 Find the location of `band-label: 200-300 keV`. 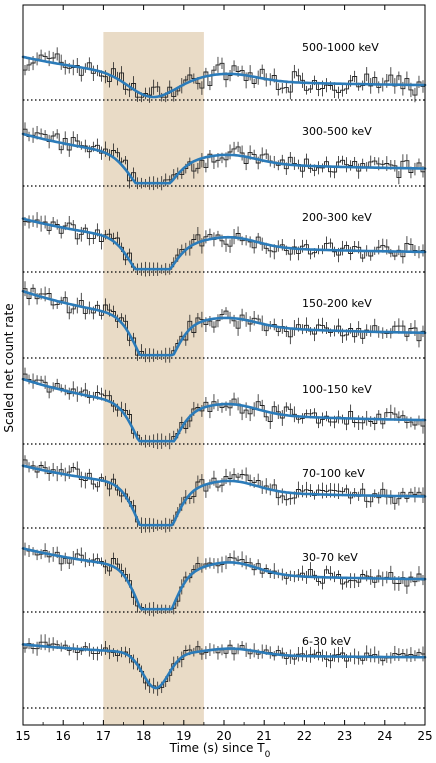

band-label: 200-300 keV is located at coordinates (337, 217).